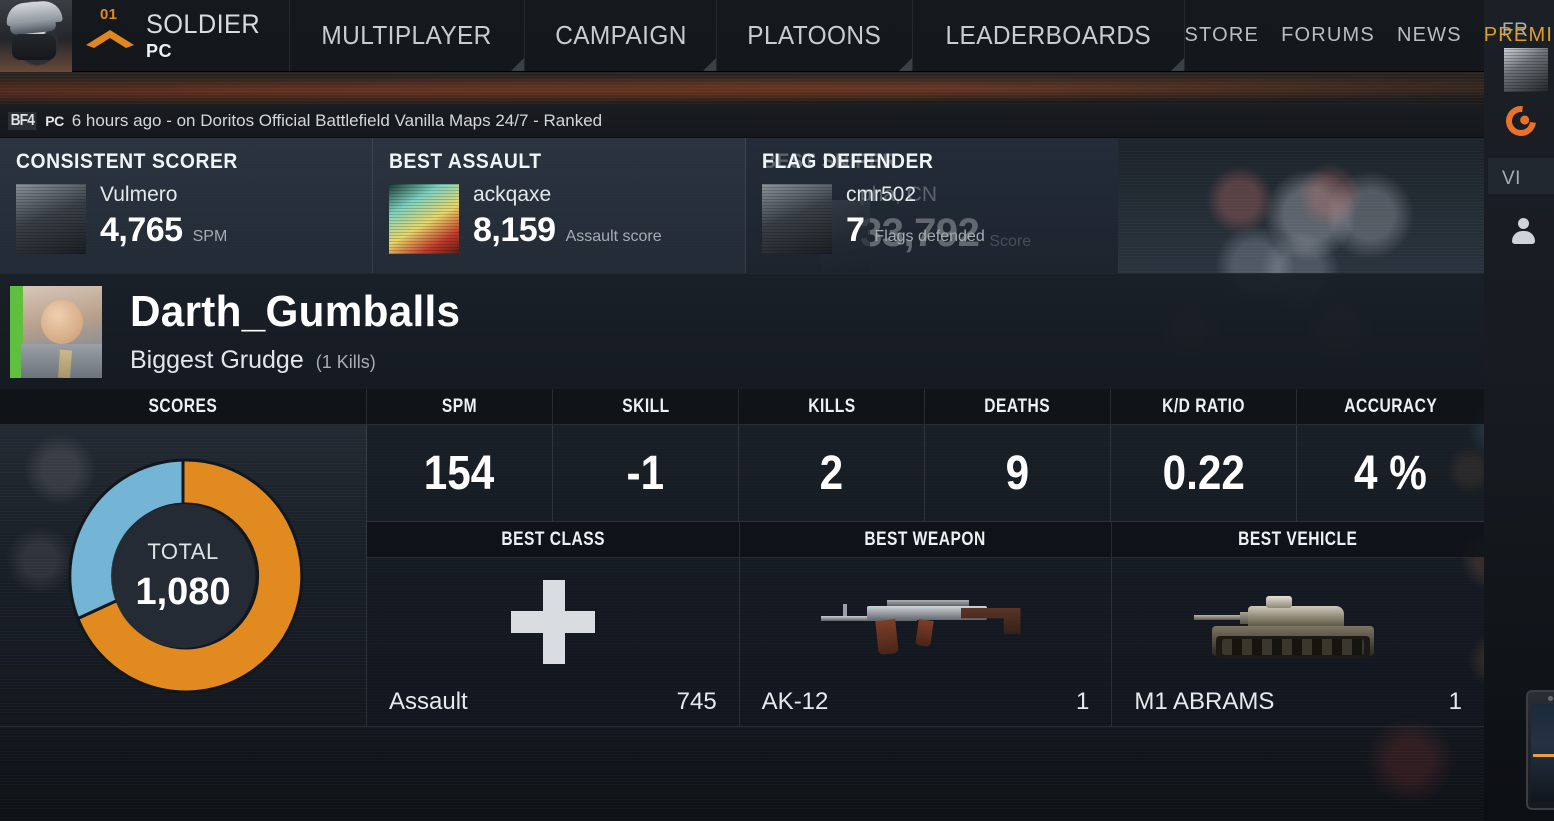 This screenshot has width=1554, height=821. What do you see at coordinates (831, 406) in the screenshot?
I see `stats-header-kills-label: KILLS` at bounding box center [831, 406].